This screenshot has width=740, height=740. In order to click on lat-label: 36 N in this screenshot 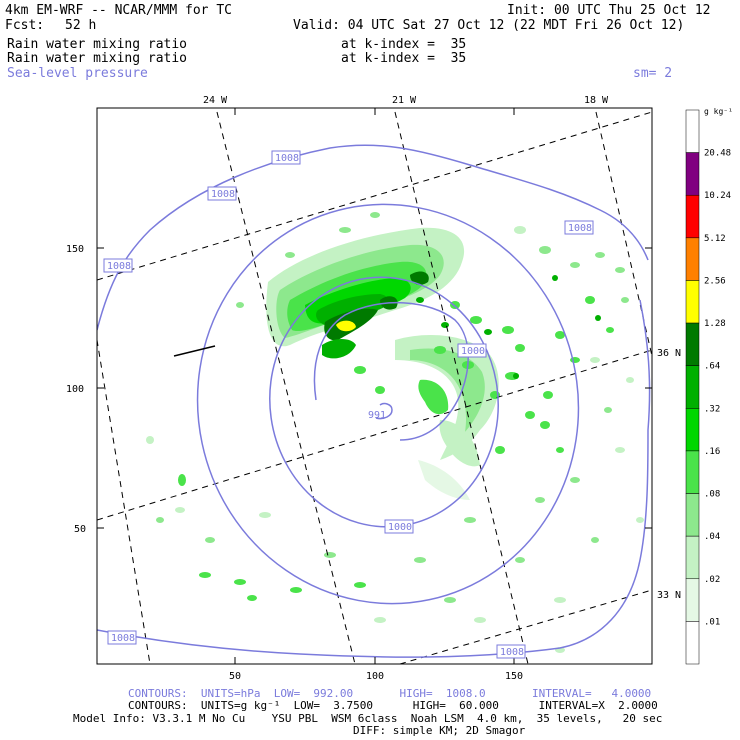, I will do `click(669, 353)`.